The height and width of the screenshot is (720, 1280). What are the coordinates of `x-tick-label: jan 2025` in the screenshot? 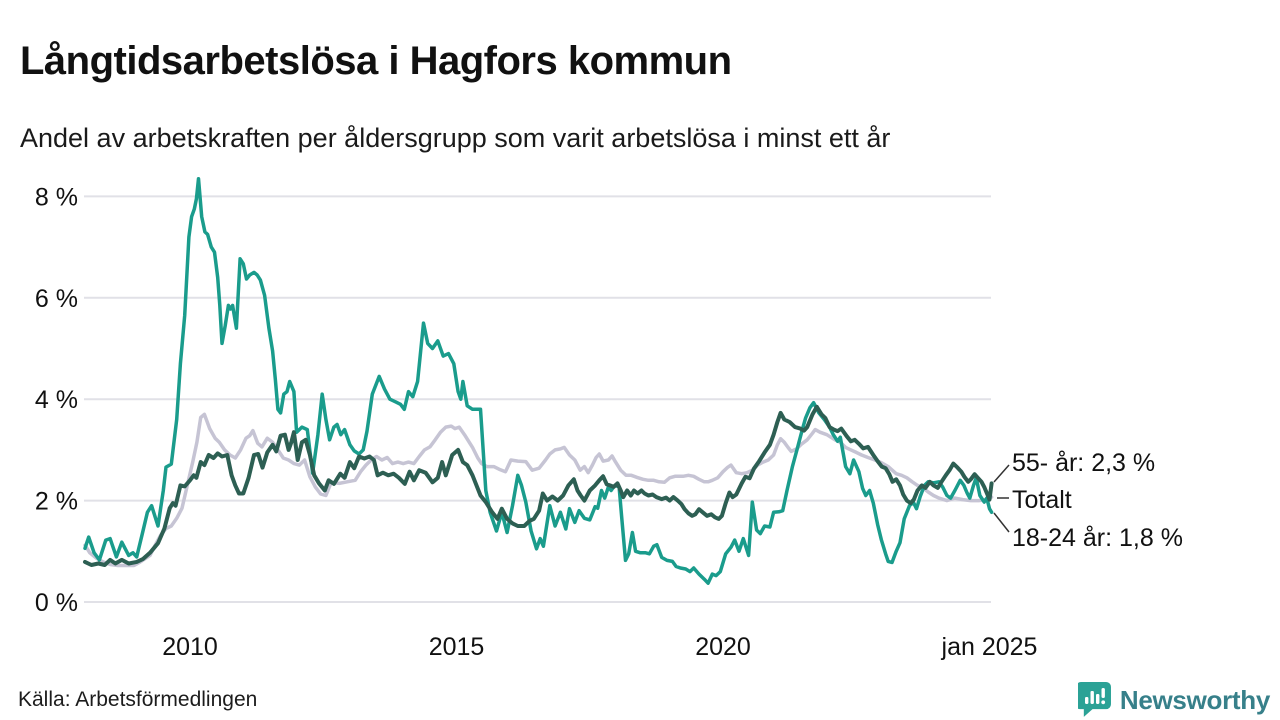 It's located at (989, 647).